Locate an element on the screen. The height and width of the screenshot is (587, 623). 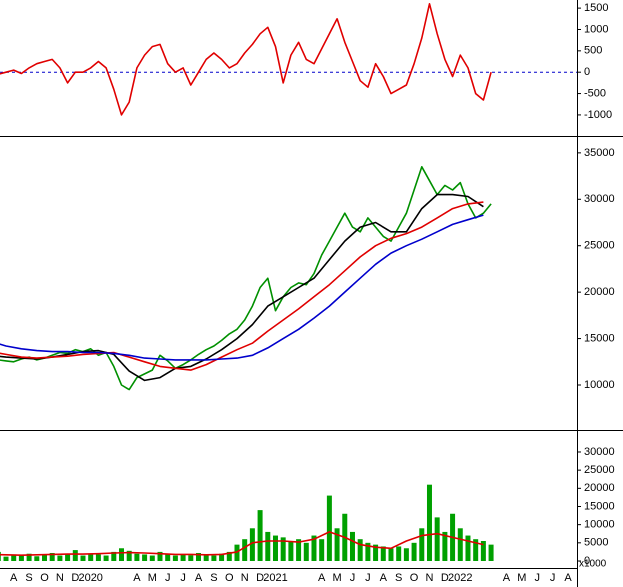
x-tick-label: 2020 is located at coordinates (90, 578).